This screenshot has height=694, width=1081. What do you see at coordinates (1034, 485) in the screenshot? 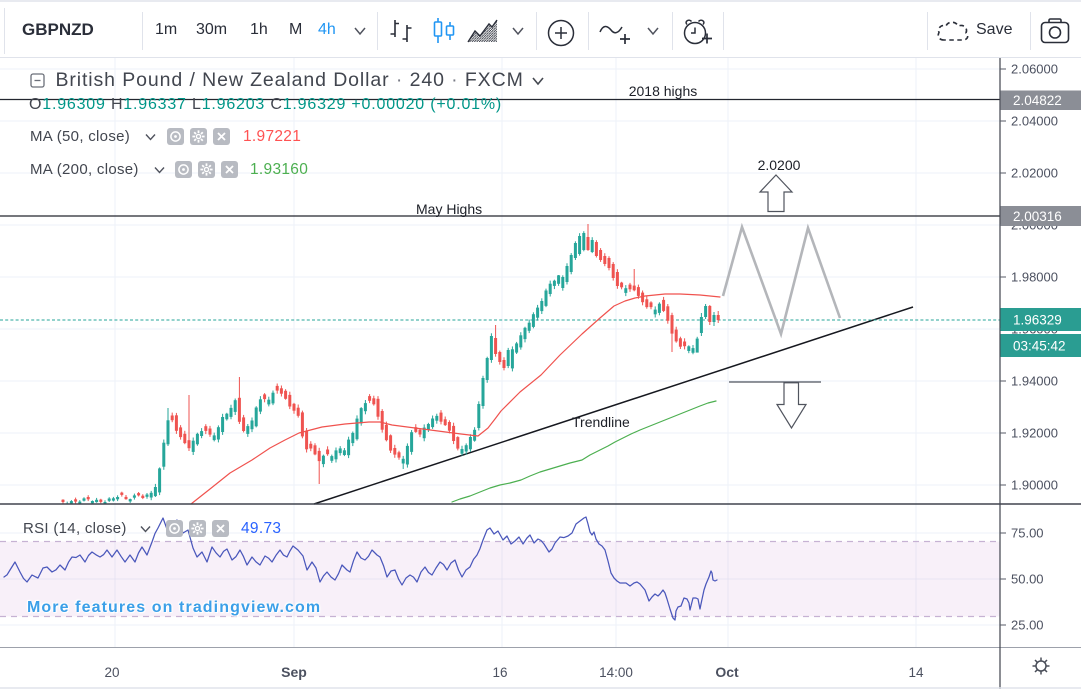
I see `svg-text: 1.90000` at bounding box center [1034, 485].